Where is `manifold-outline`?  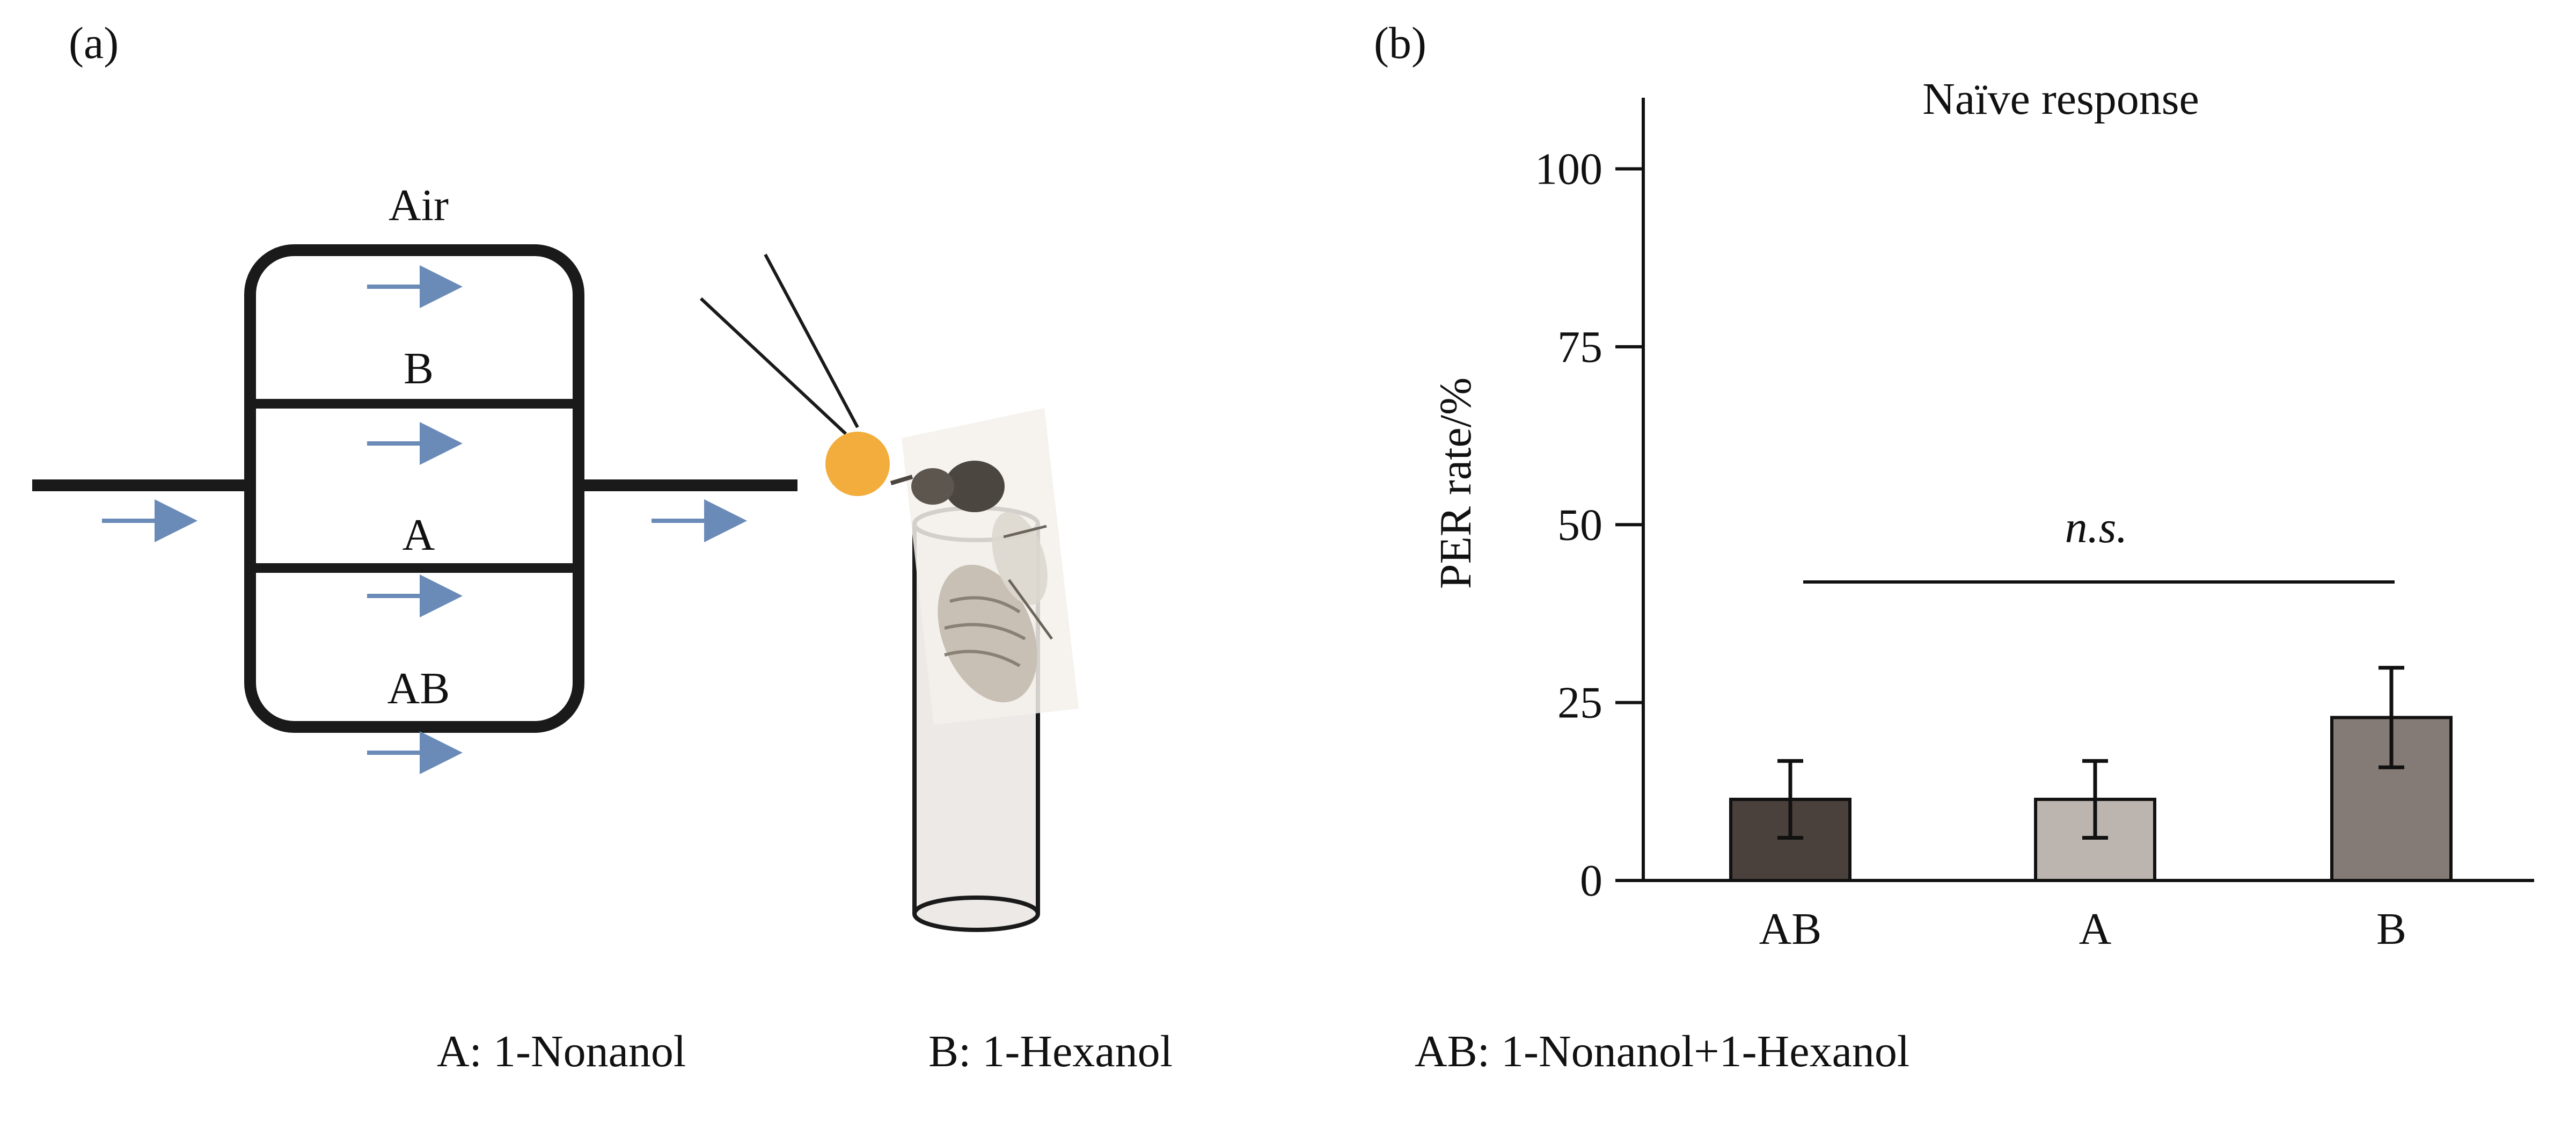 manifold-outline is located at coordinates (414, 489).